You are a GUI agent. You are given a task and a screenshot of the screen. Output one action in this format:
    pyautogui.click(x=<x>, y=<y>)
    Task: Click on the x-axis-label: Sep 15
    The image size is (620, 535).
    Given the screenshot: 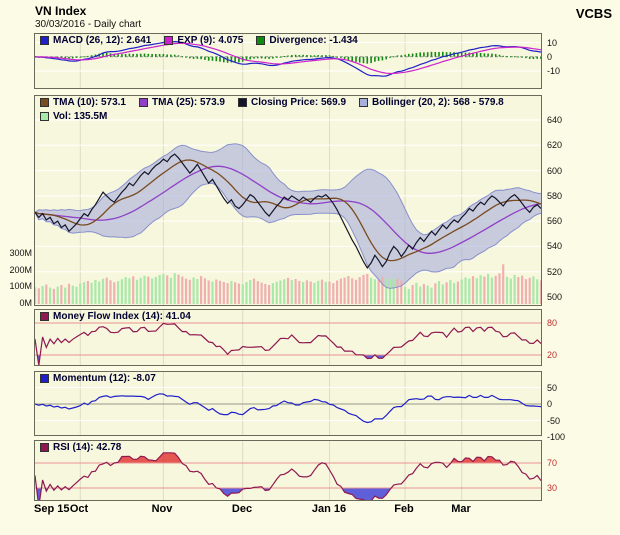 What is the action you would take?
    pyautogui.click(x=52, y=509)
    